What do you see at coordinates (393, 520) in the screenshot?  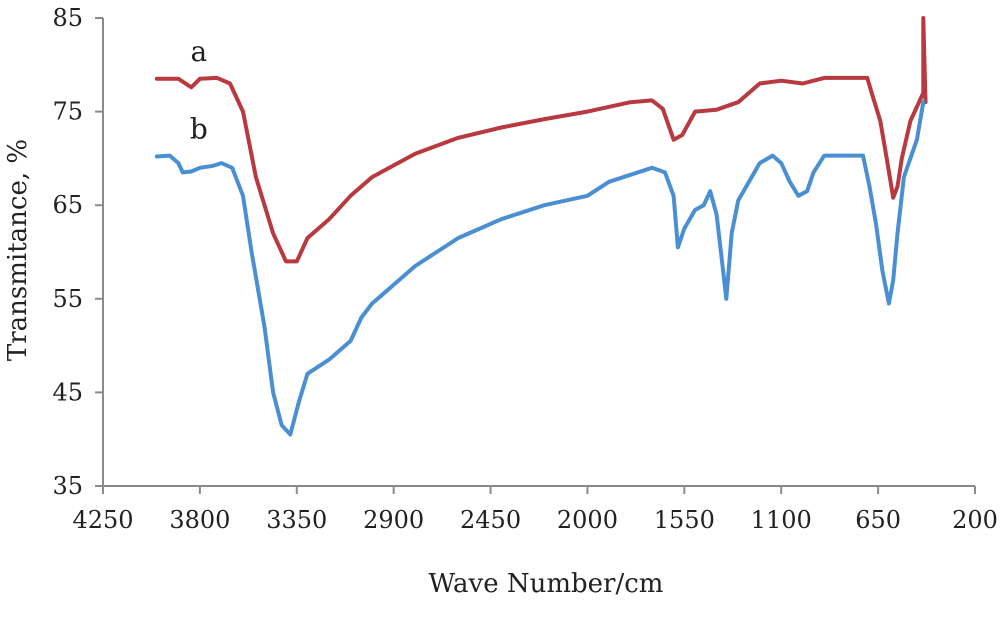 I see `x-tick-label: 2900` at bounding box center [393, 520].